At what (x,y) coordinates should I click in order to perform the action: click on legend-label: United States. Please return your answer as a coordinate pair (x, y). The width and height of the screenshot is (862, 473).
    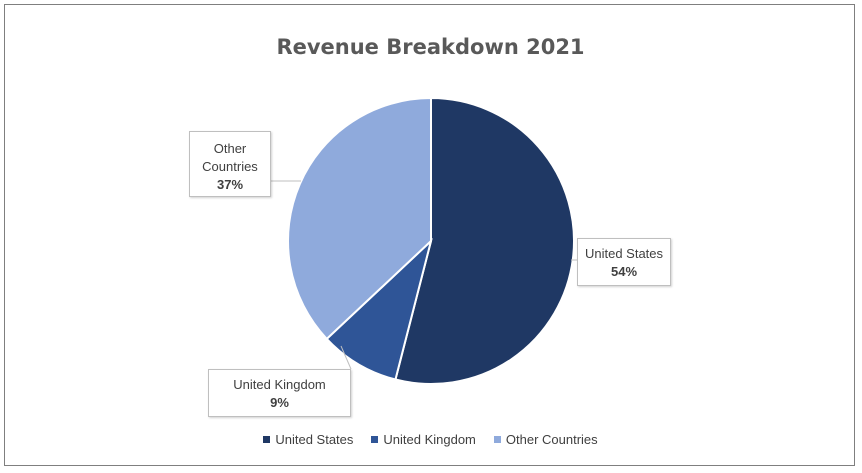
    Looking at the image, I should click on (314, 439).